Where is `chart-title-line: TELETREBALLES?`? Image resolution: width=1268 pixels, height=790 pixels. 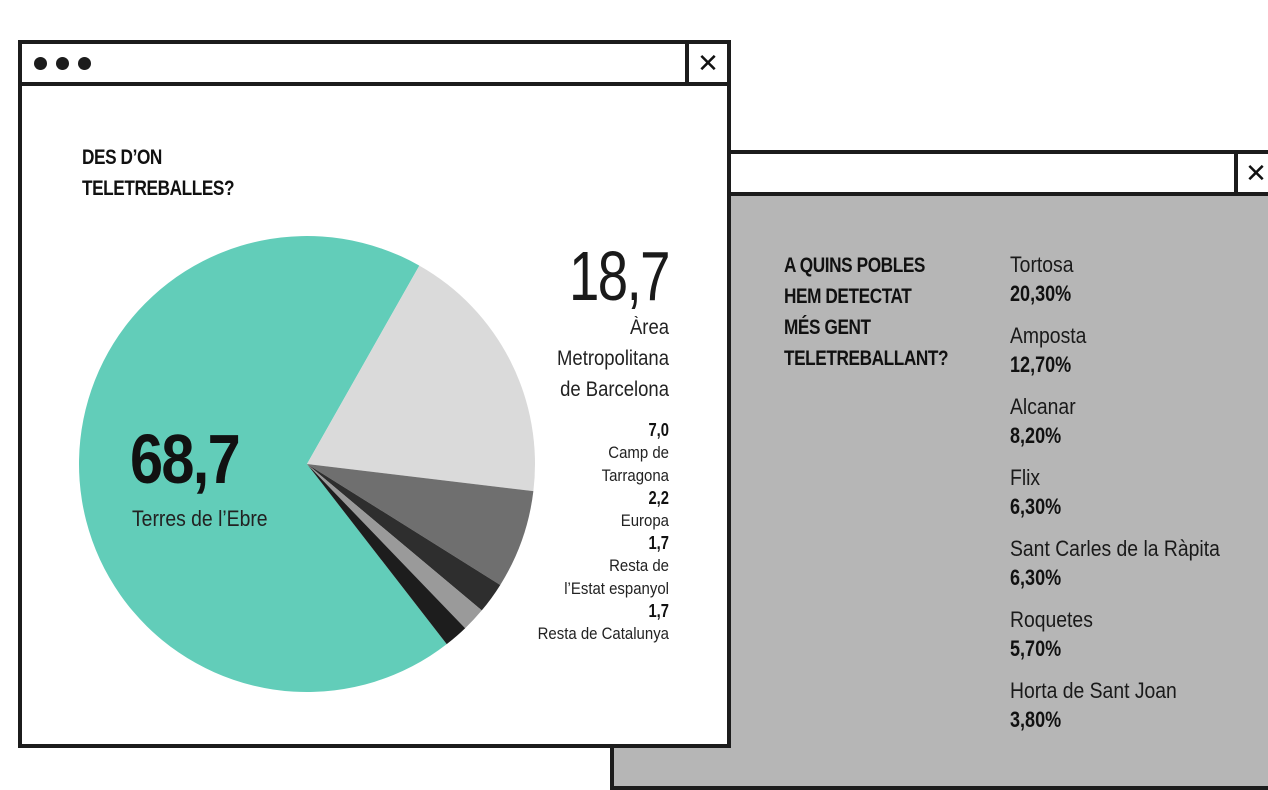
chart-title-line: TELETREBALLES? is located at coordinates (158, 188).